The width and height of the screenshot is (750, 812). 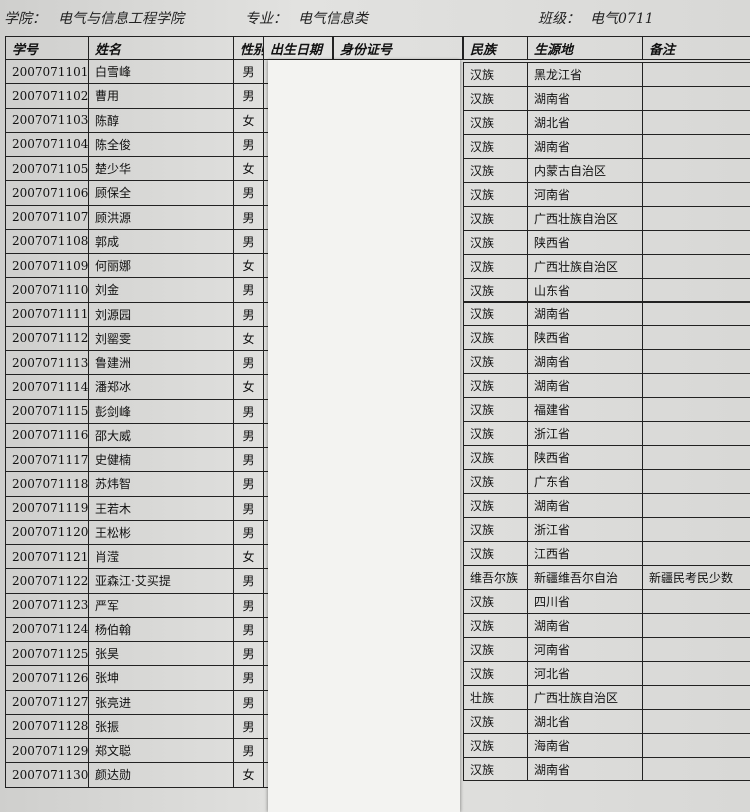 I want to click on cell-id: 2007071115, so click(x=47, y=411).